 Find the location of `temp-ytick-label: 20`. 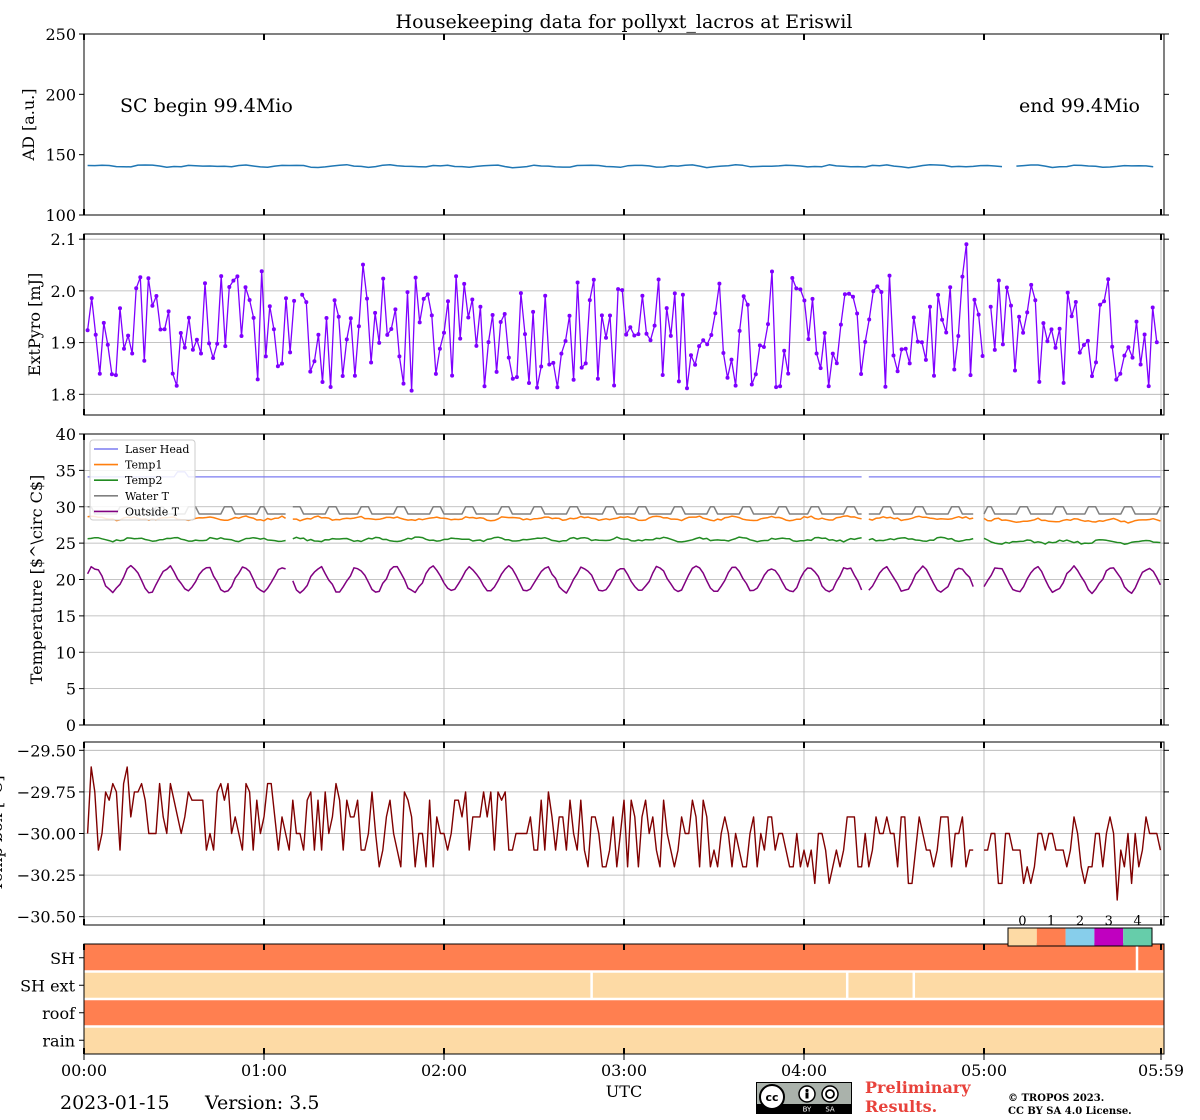

temp-ytick-label: 20 is located at coordinates (66, 580).